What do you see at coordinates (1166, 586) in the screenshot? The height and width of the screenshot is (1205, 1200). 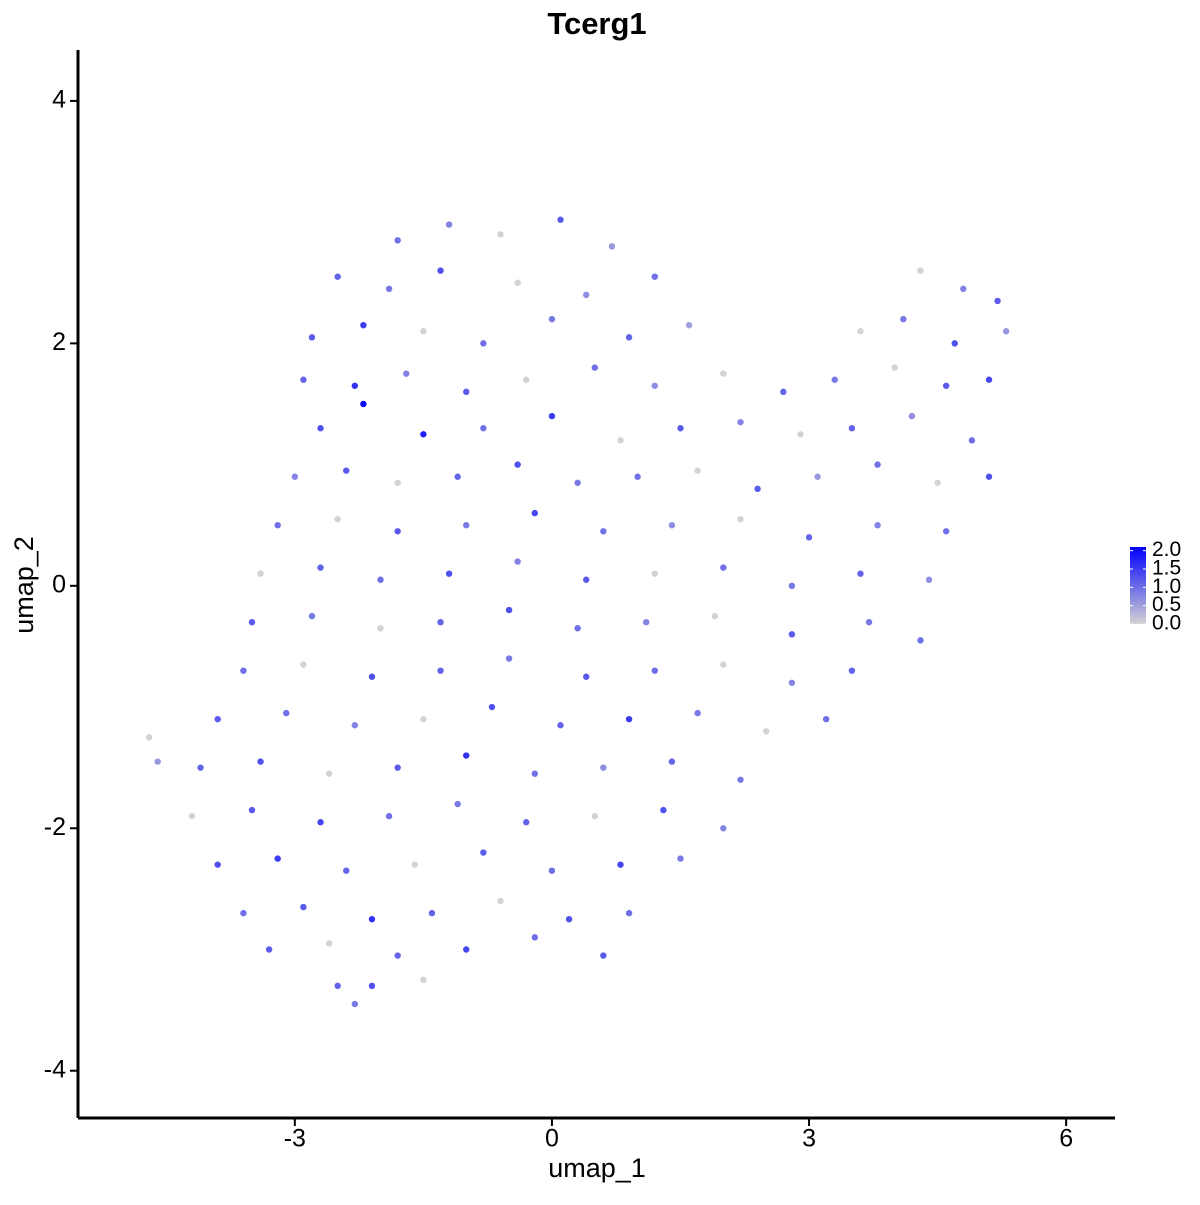 I see `colorbar-label: 1.0` at bounding box center [1166, 586].